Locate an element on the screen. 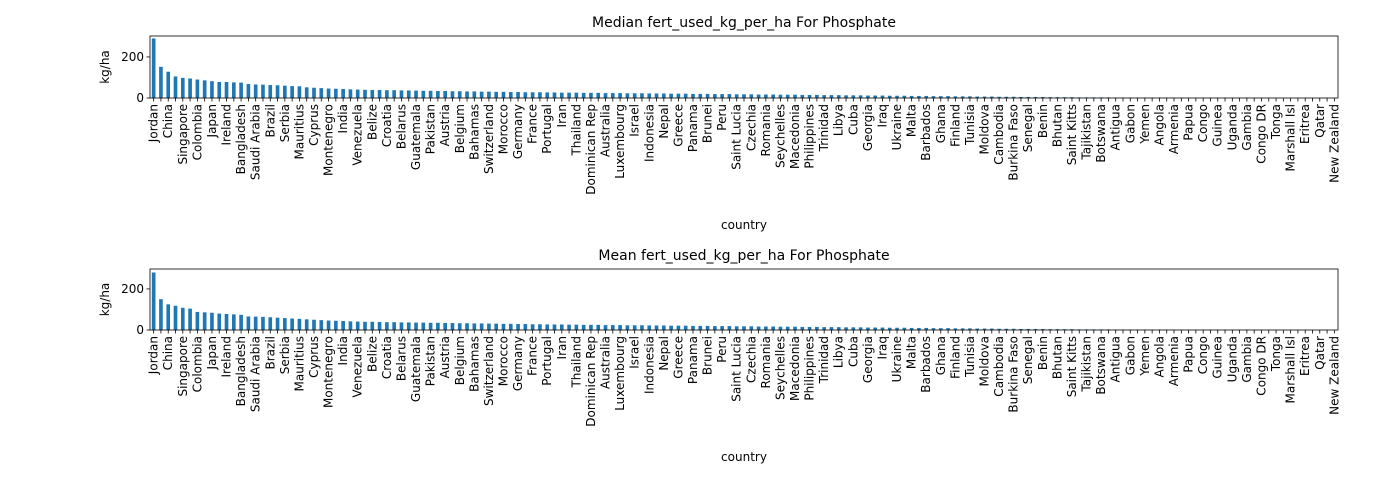  x-tick-label: Switzerland is located at coordinates (489, 371).